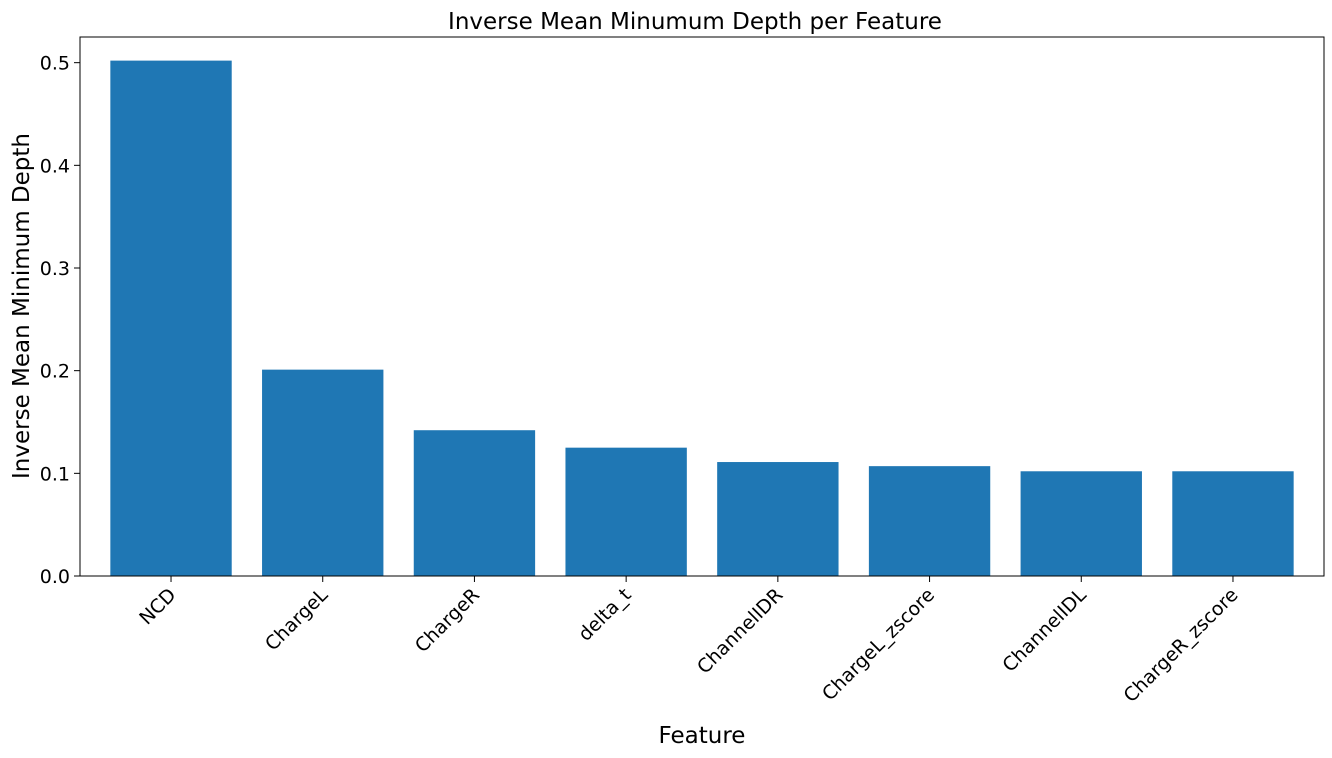  What do you see at coordinates (702, 736) in the screenshot?
I see `x-axis-label: Feature` at bounding box center [702, 736].